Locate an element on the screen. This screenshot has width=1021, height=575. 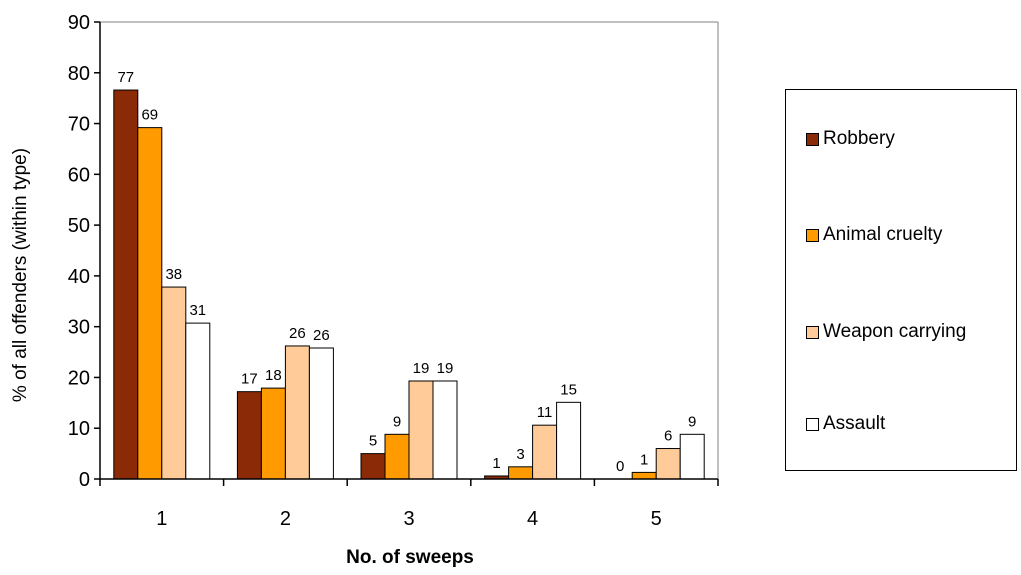
data-label: 15 is located at coordinates (568, 389).